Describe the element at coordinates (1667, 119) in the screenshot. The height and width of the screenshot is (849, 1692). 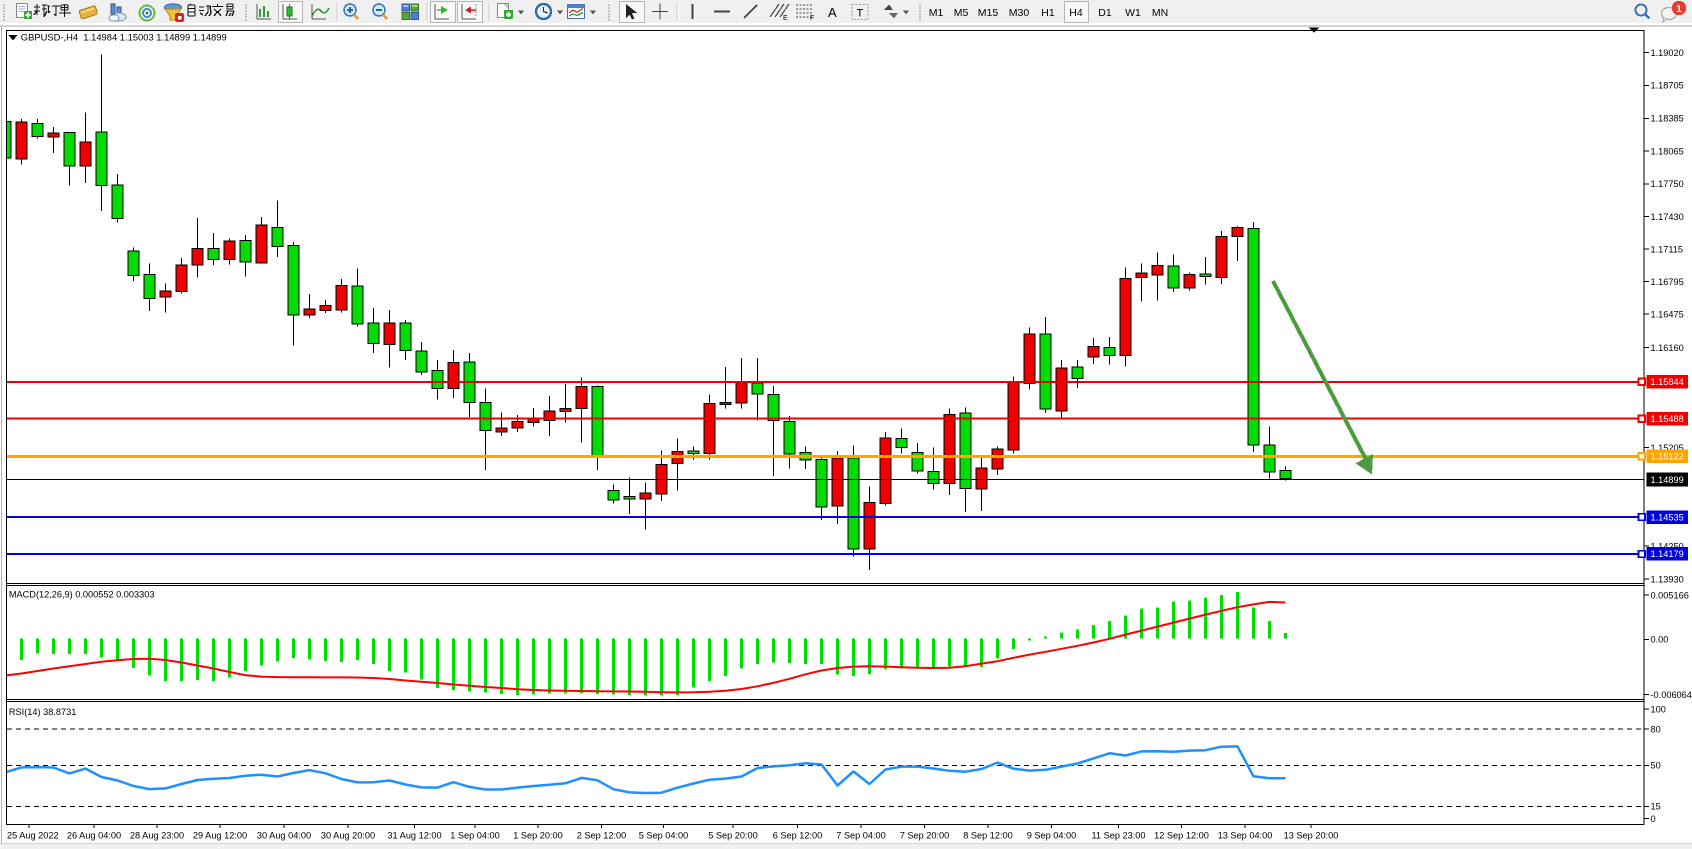
I see `svg-text: 1.18385` at that location.